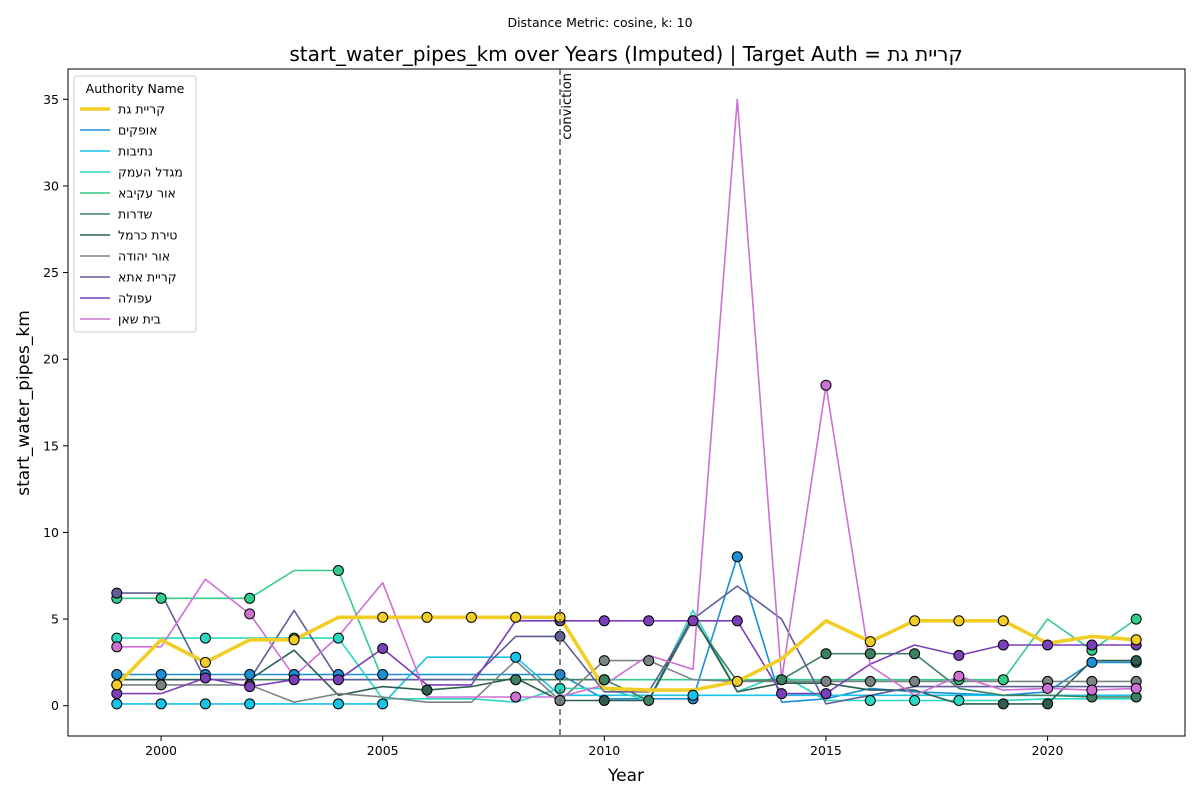 This screenshot has width=1200, height=800. Describe the element at coordinates (55, 402) in the screenshot. I see `y-axis: 0 5 10 15 20 25 30 35` at that location.